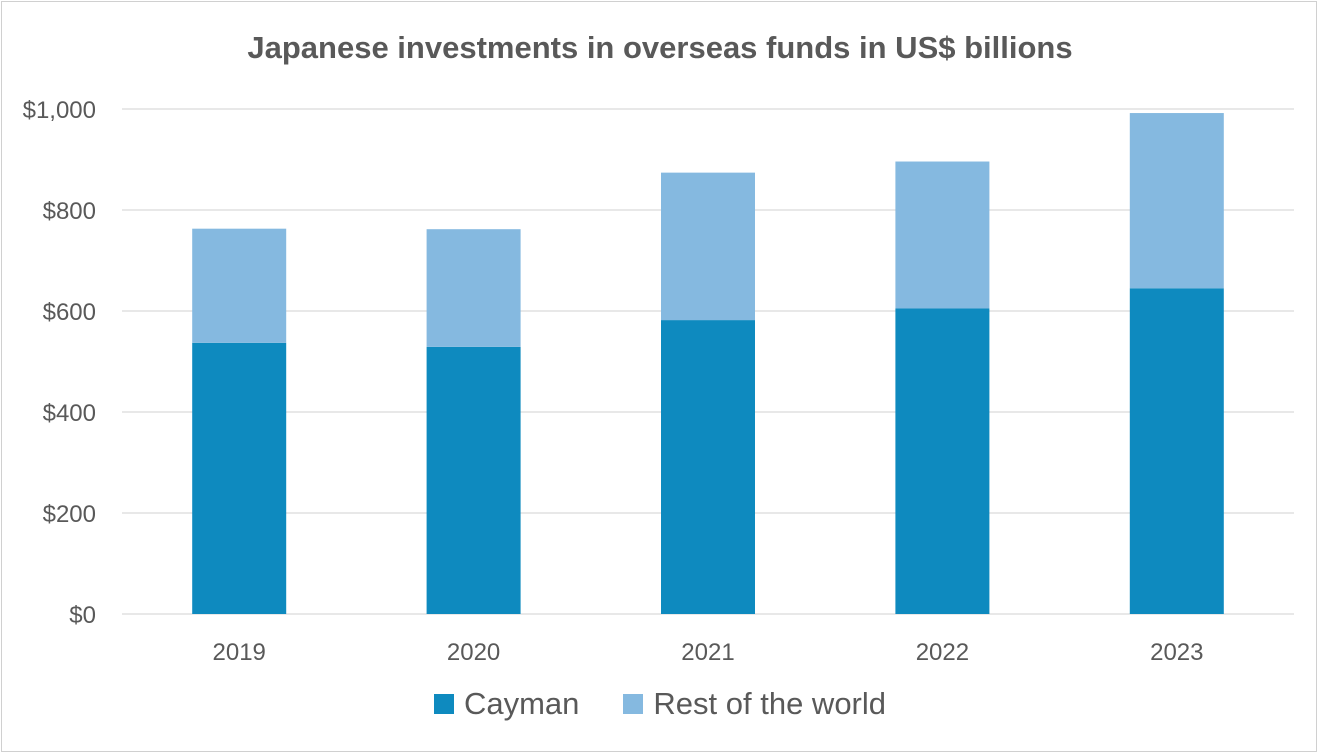 The image size is (1320, 755). I want to click on bar-cayman-2020, so click(473, 480).